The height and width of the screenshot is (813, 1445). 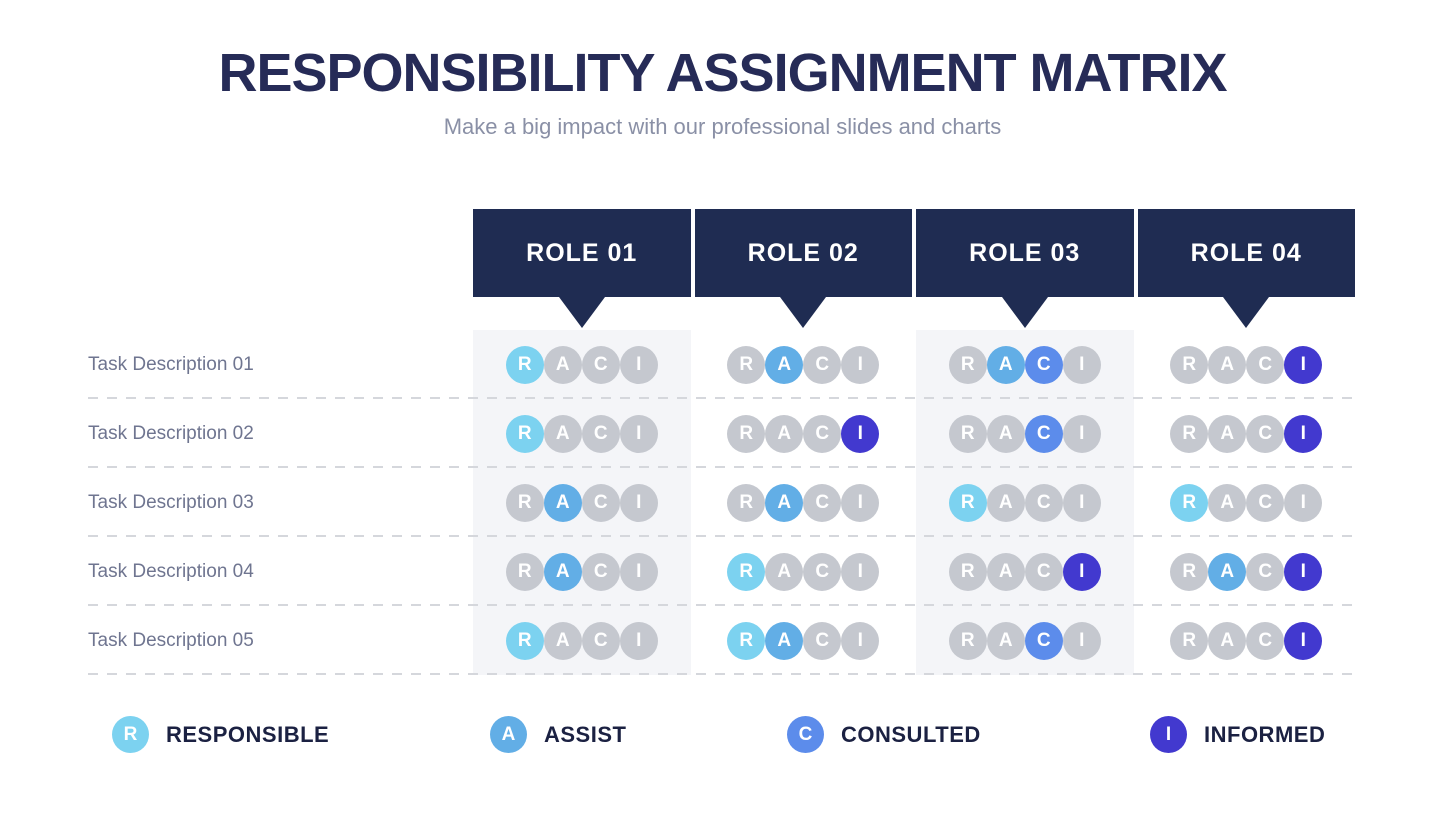 What do you see at coordinates (171, 502) in the screenshot?
I see `task-label: Task Description 03` at bounding box center [171, 502].